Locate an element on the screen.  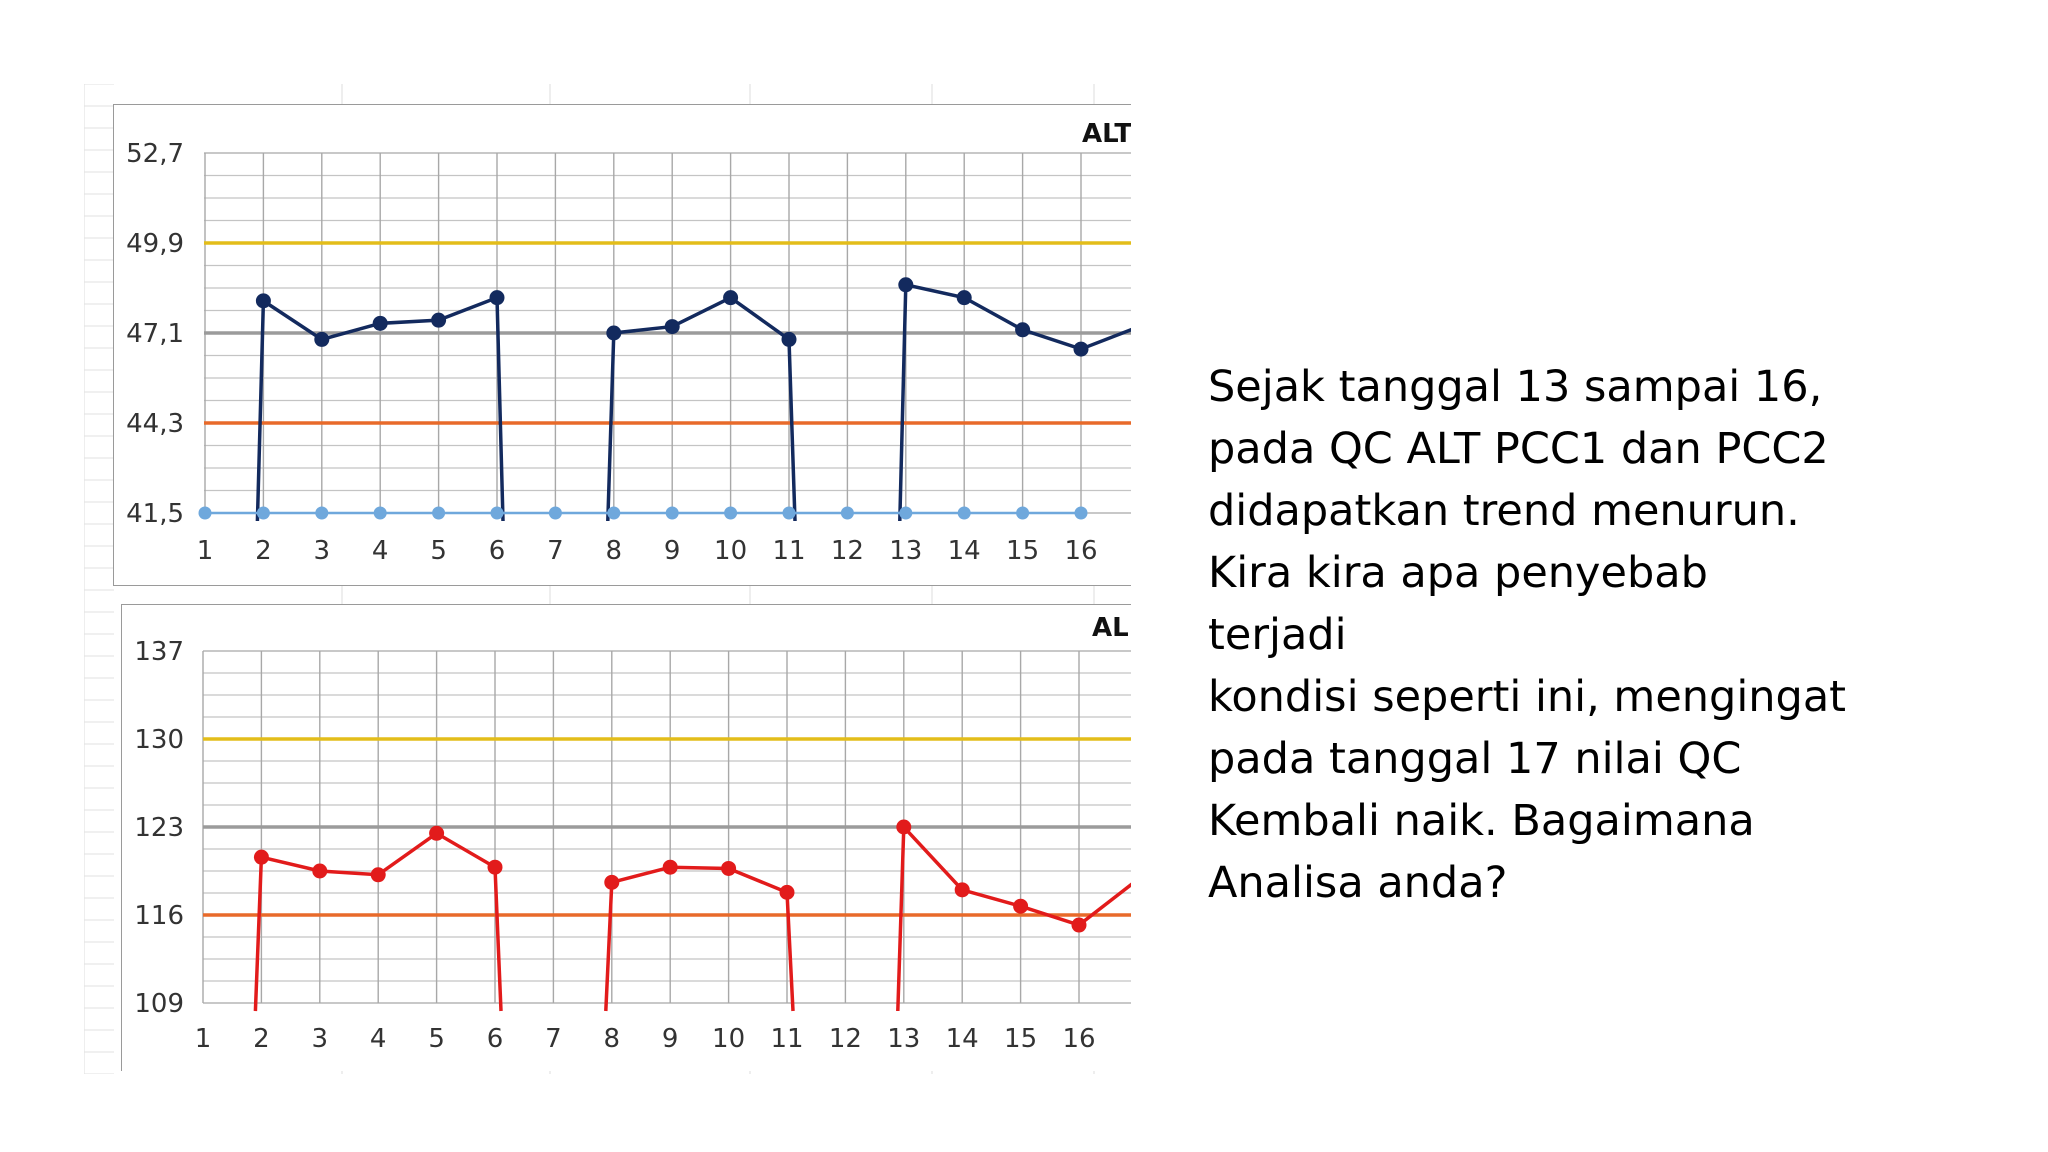
y-tick-label: 130 is located at coordinates (159, 740).